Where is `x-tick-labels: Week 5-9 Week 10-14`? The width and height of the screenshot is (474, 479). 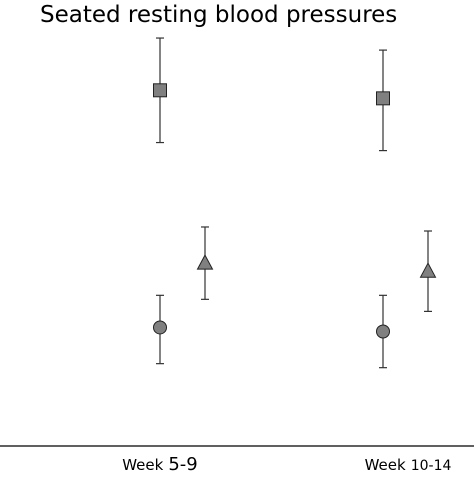 x-tick-labels: Week 5-9 Week 10-14 is located at coordinates (287, 464).